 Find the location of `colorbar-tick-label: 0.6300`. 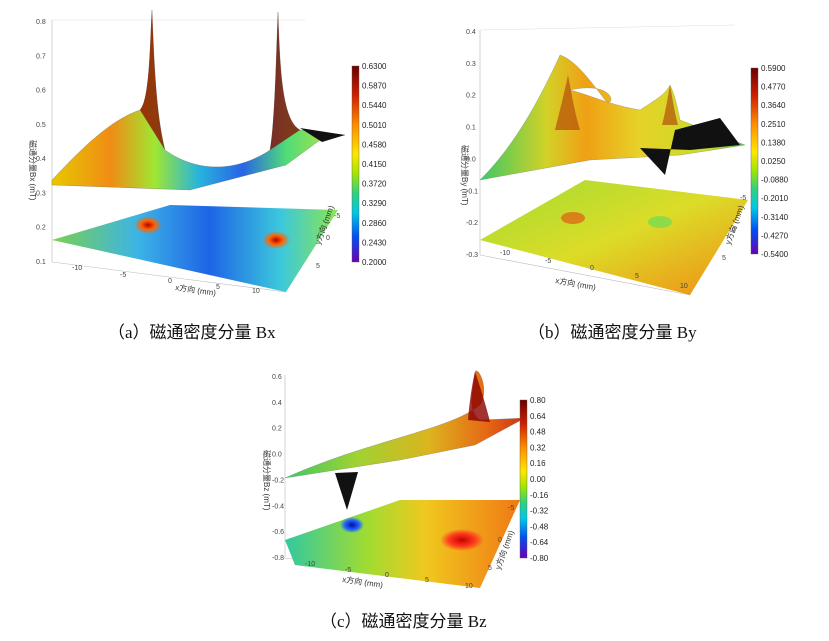

colorbar-tick-label: 0.6300 is located at coordinates (374, 66).